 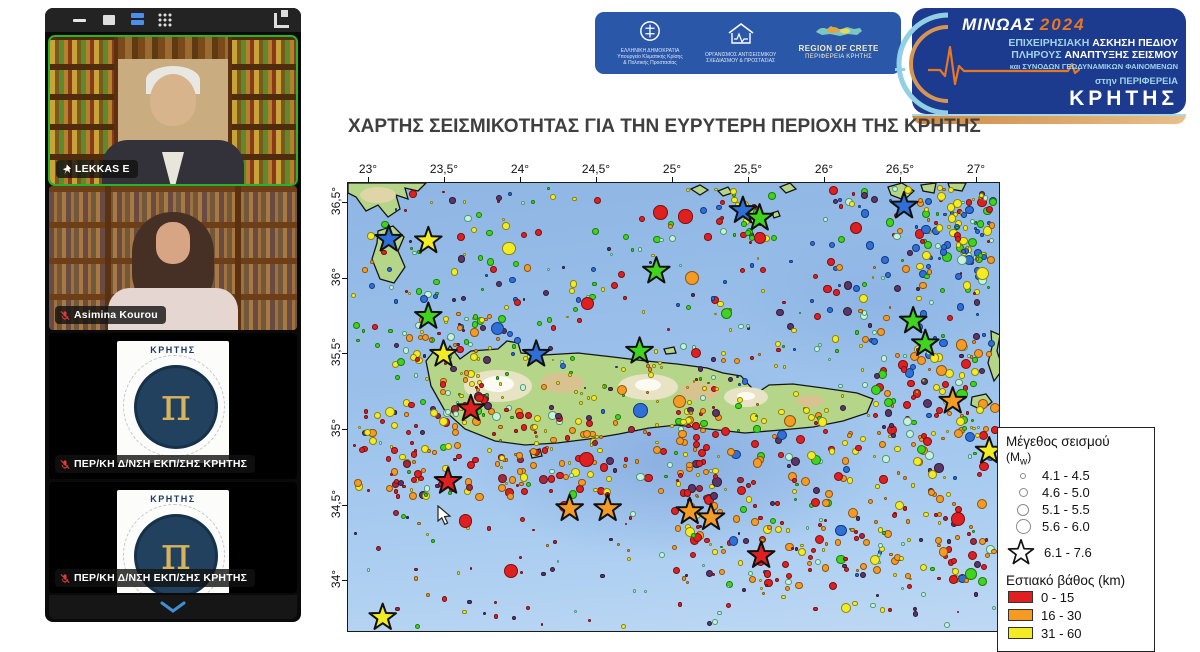 What do you see at coordinates (281, 19) in the screenshot?
I see `popout-icon` at bounding box center [281, 19].